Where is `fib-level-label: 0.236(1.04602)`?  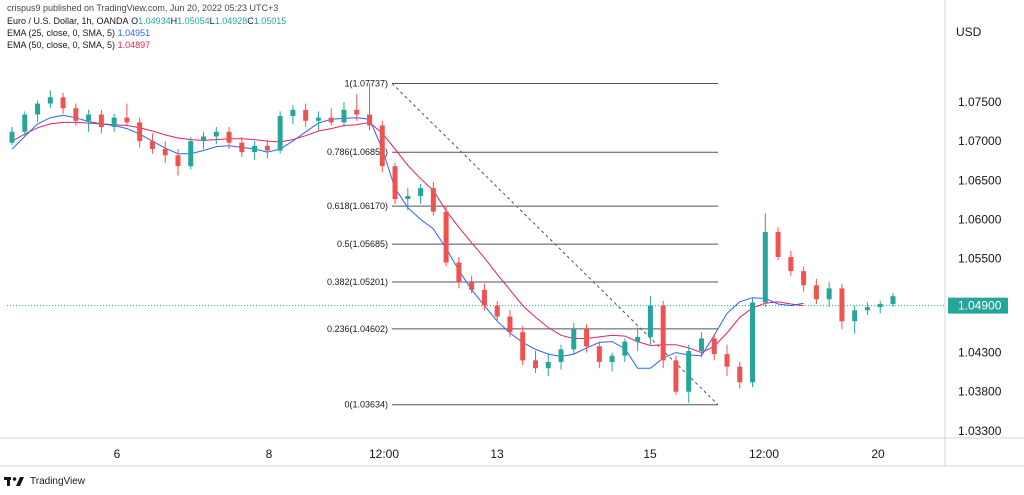
fib-level-label: 0.236(1.04602) is located at coordinates (357, 329).